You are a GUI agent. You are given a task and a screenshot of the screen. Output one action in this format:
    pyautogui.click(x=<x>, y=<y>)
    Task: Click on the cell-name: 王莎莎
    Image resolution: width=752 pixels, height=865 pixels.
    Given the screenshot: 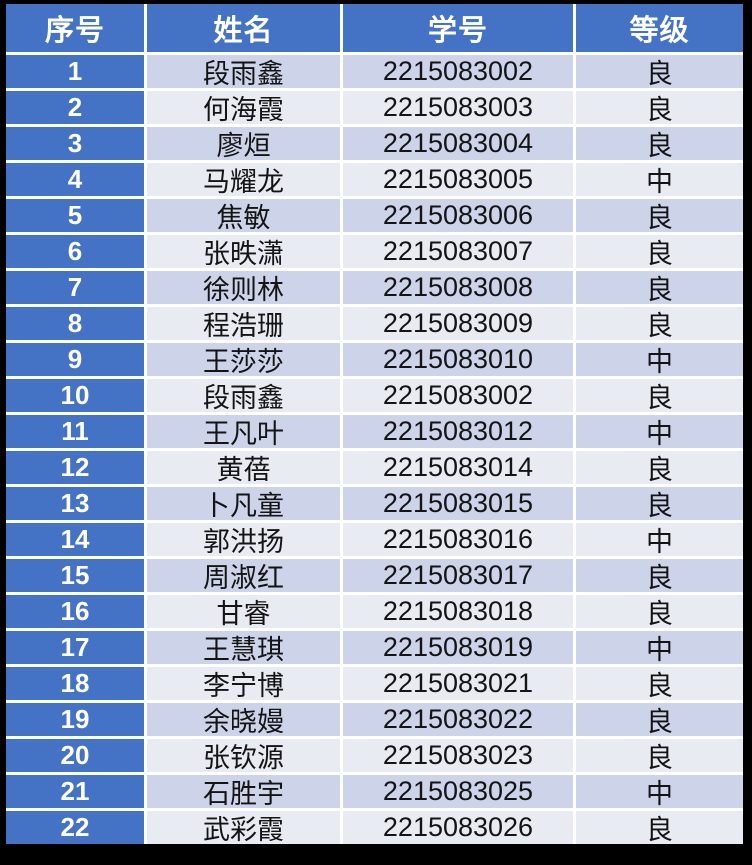 What is the action you would take?
    pyautogui.click(x=243, y=359)
    